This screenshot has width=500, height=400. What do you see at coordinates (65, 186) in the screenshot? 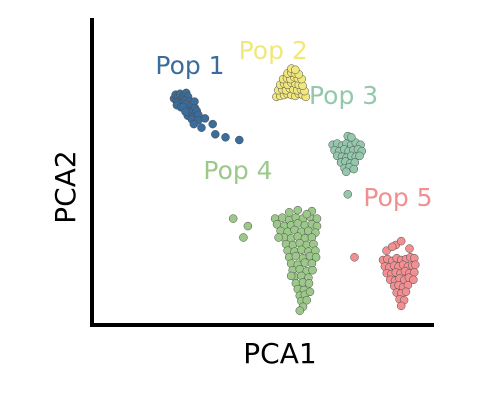
I see `y-axis-label: PCA2` at bounding box center [65, 186].